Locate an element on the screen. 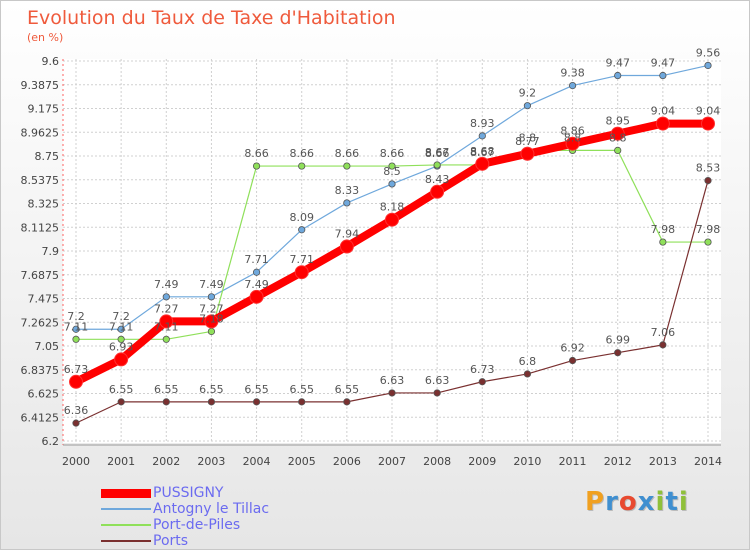  data-label: 6.92 is located at coordinates (572, 348).